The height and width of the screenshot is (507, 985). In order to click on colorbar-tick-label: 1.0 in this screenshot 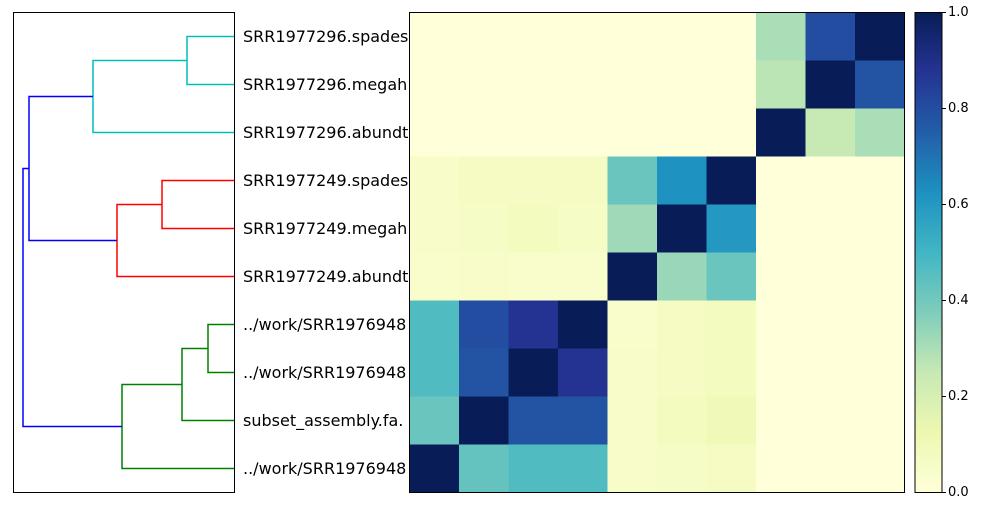, I will do `click(958, 12)`.